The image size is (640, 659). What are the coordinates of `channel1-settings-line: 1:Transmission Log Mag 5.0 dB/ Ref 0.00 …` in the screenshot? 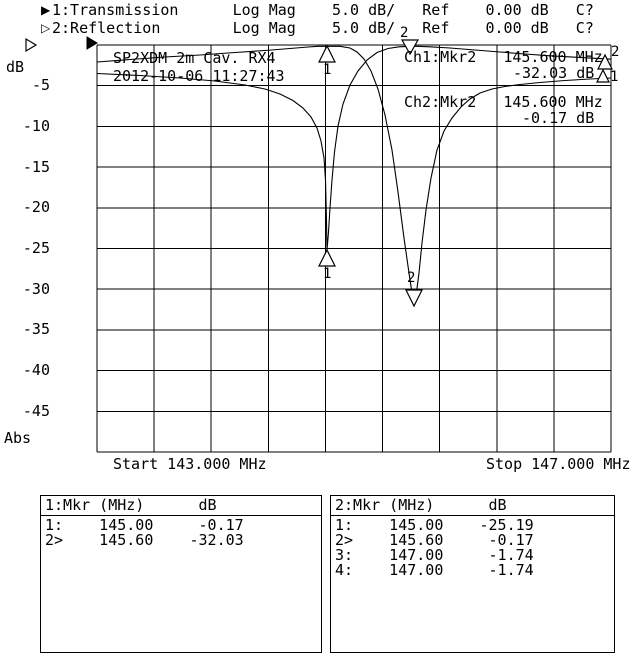 It's located at (323, 10).